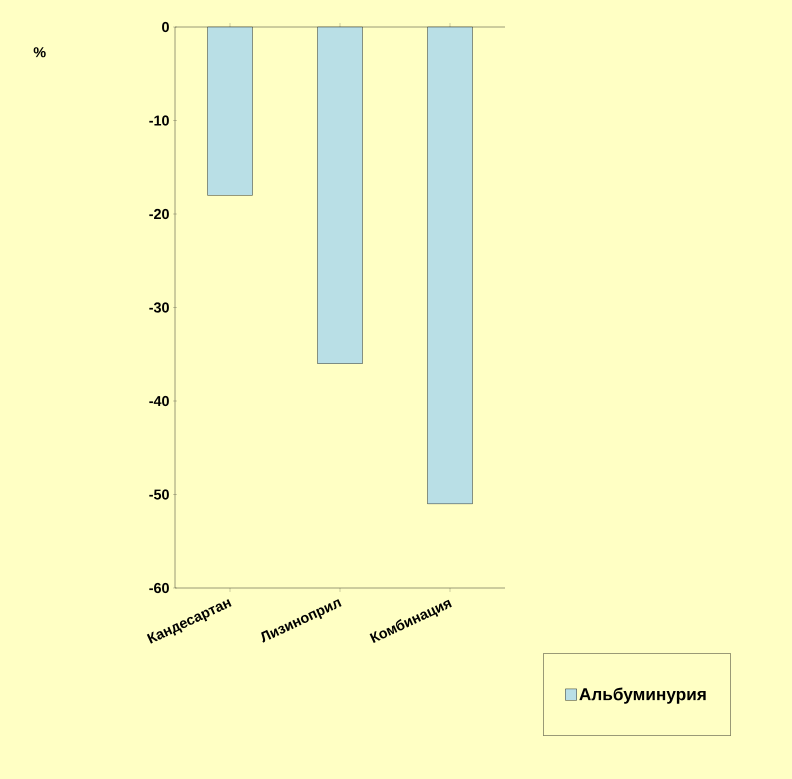 The width and height of the screenshot is (792, 779). Describe the element at coordinates (159, 494) in the screenshot. I see `y-tick-label: -50` at that location.